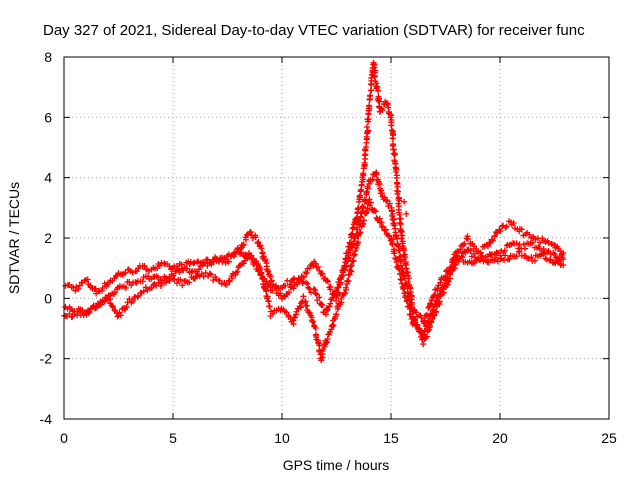 This screenshot has width=640, height=480. I want to click on x-axis-label: GPS time / hours, so click(336, 465).